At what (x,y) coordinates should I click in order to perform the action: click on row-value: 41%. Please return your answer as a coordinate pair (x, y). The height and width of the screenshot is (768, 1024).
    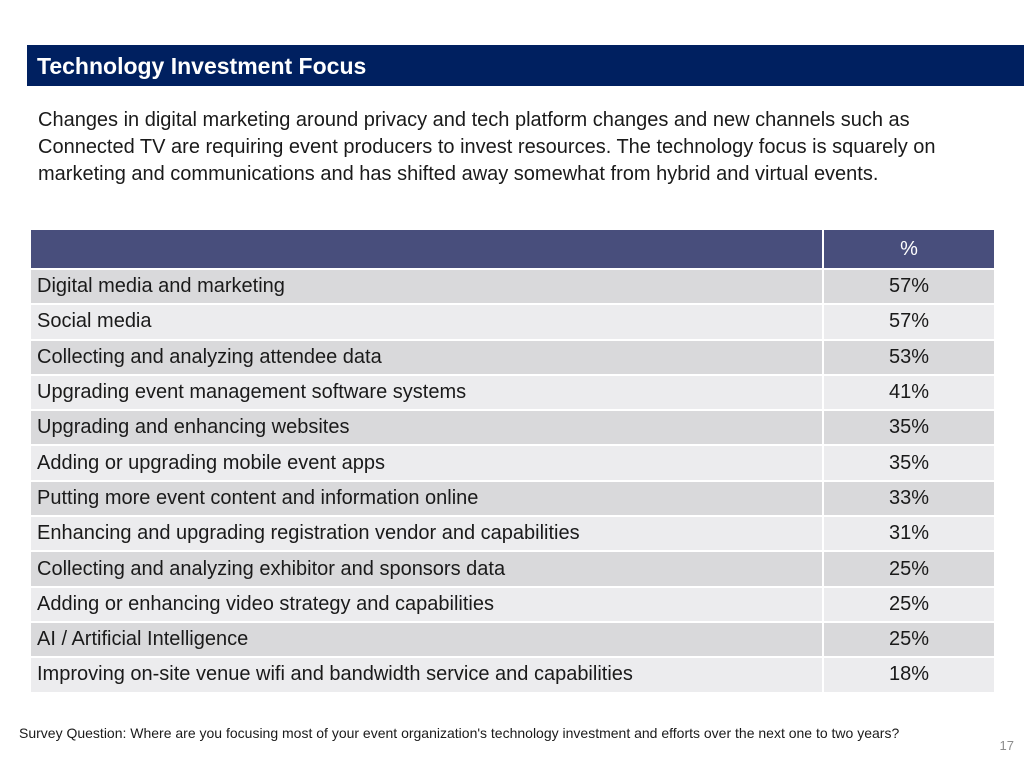
    Looking at the image, I should click on (909, 393).